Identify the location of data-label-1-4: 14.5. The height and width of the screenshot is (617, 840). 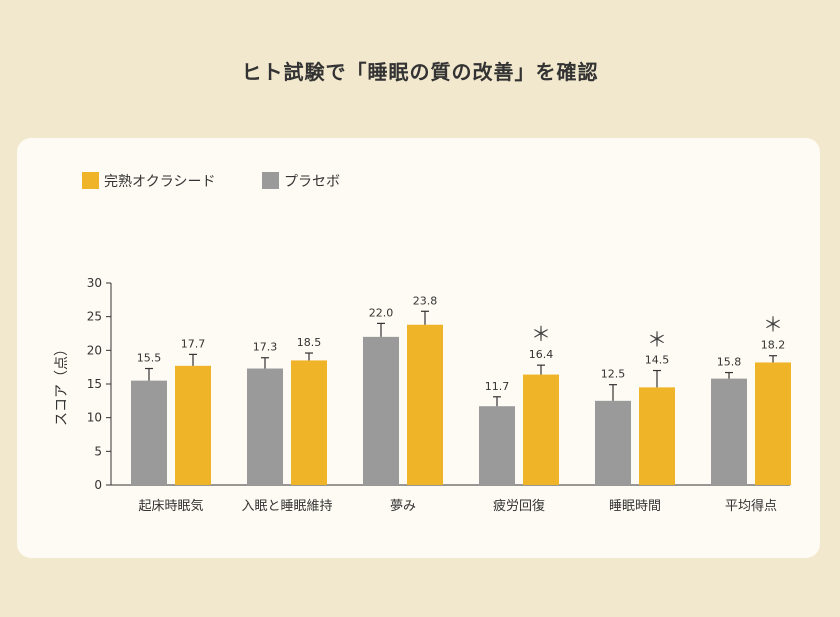
(657, 360).